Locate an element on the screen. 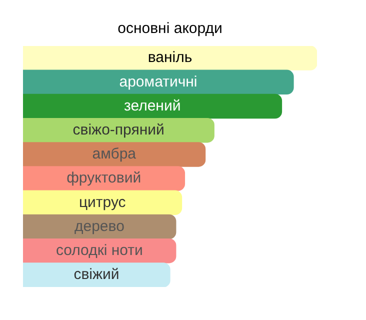  y-tick-label: фруктовий is located at coordinates (104, 178).